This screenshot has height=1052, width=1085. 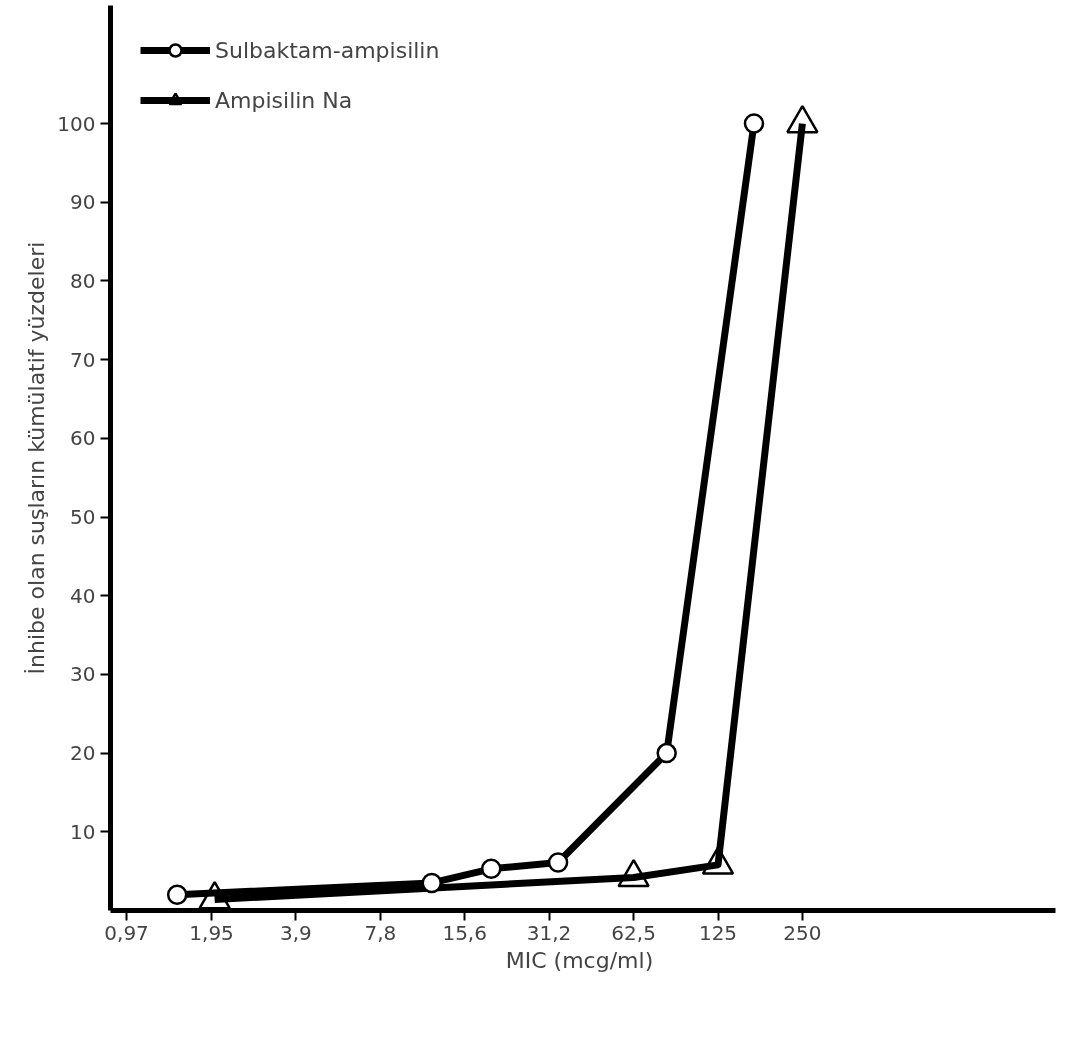 I want to click on y-tick-label: 90, so click(x=83, y=202).